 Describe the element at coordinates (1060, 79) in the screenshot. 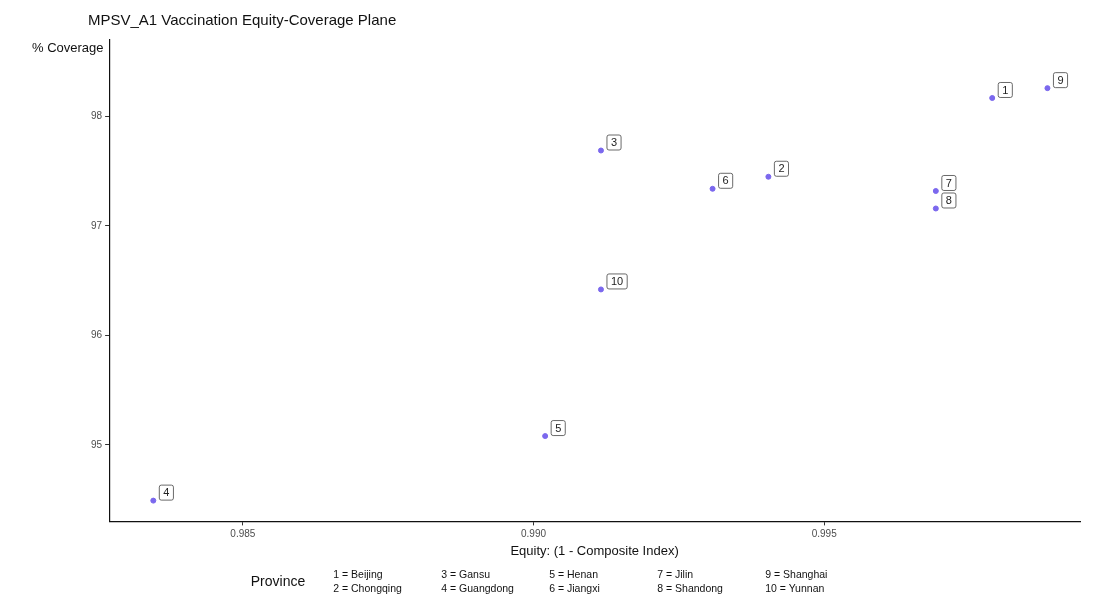

I see `annotation: 9` at that location.